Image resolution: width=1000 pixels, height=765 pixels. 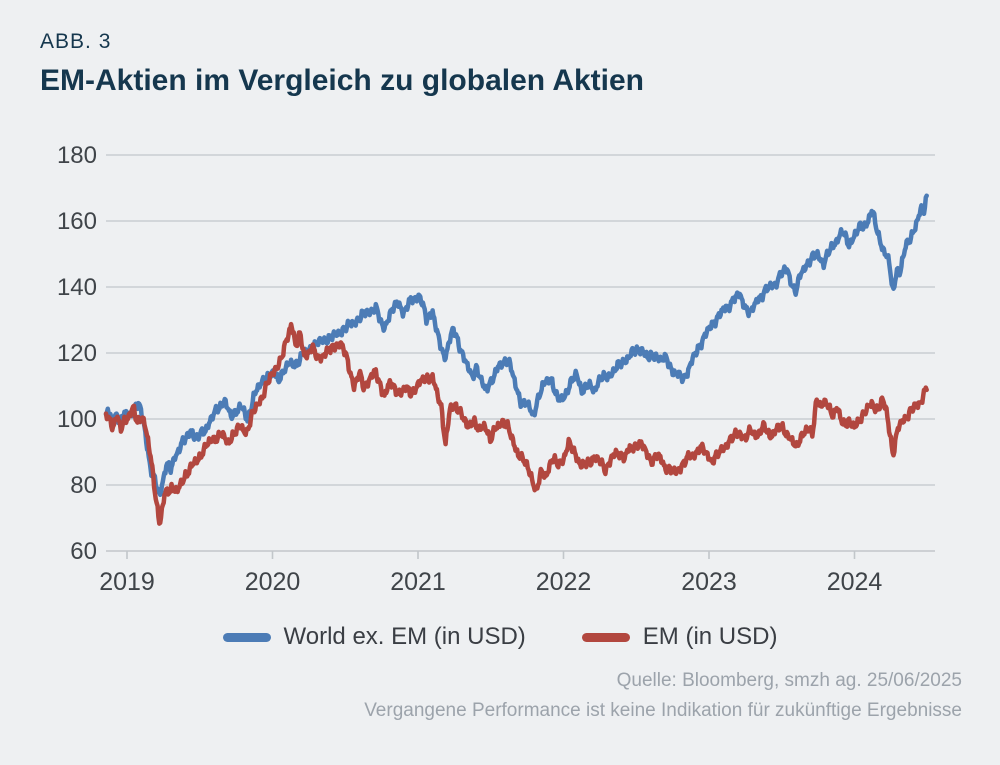 I want to click on x-axis-tick-label: 2020, so click(x=273, y=582).